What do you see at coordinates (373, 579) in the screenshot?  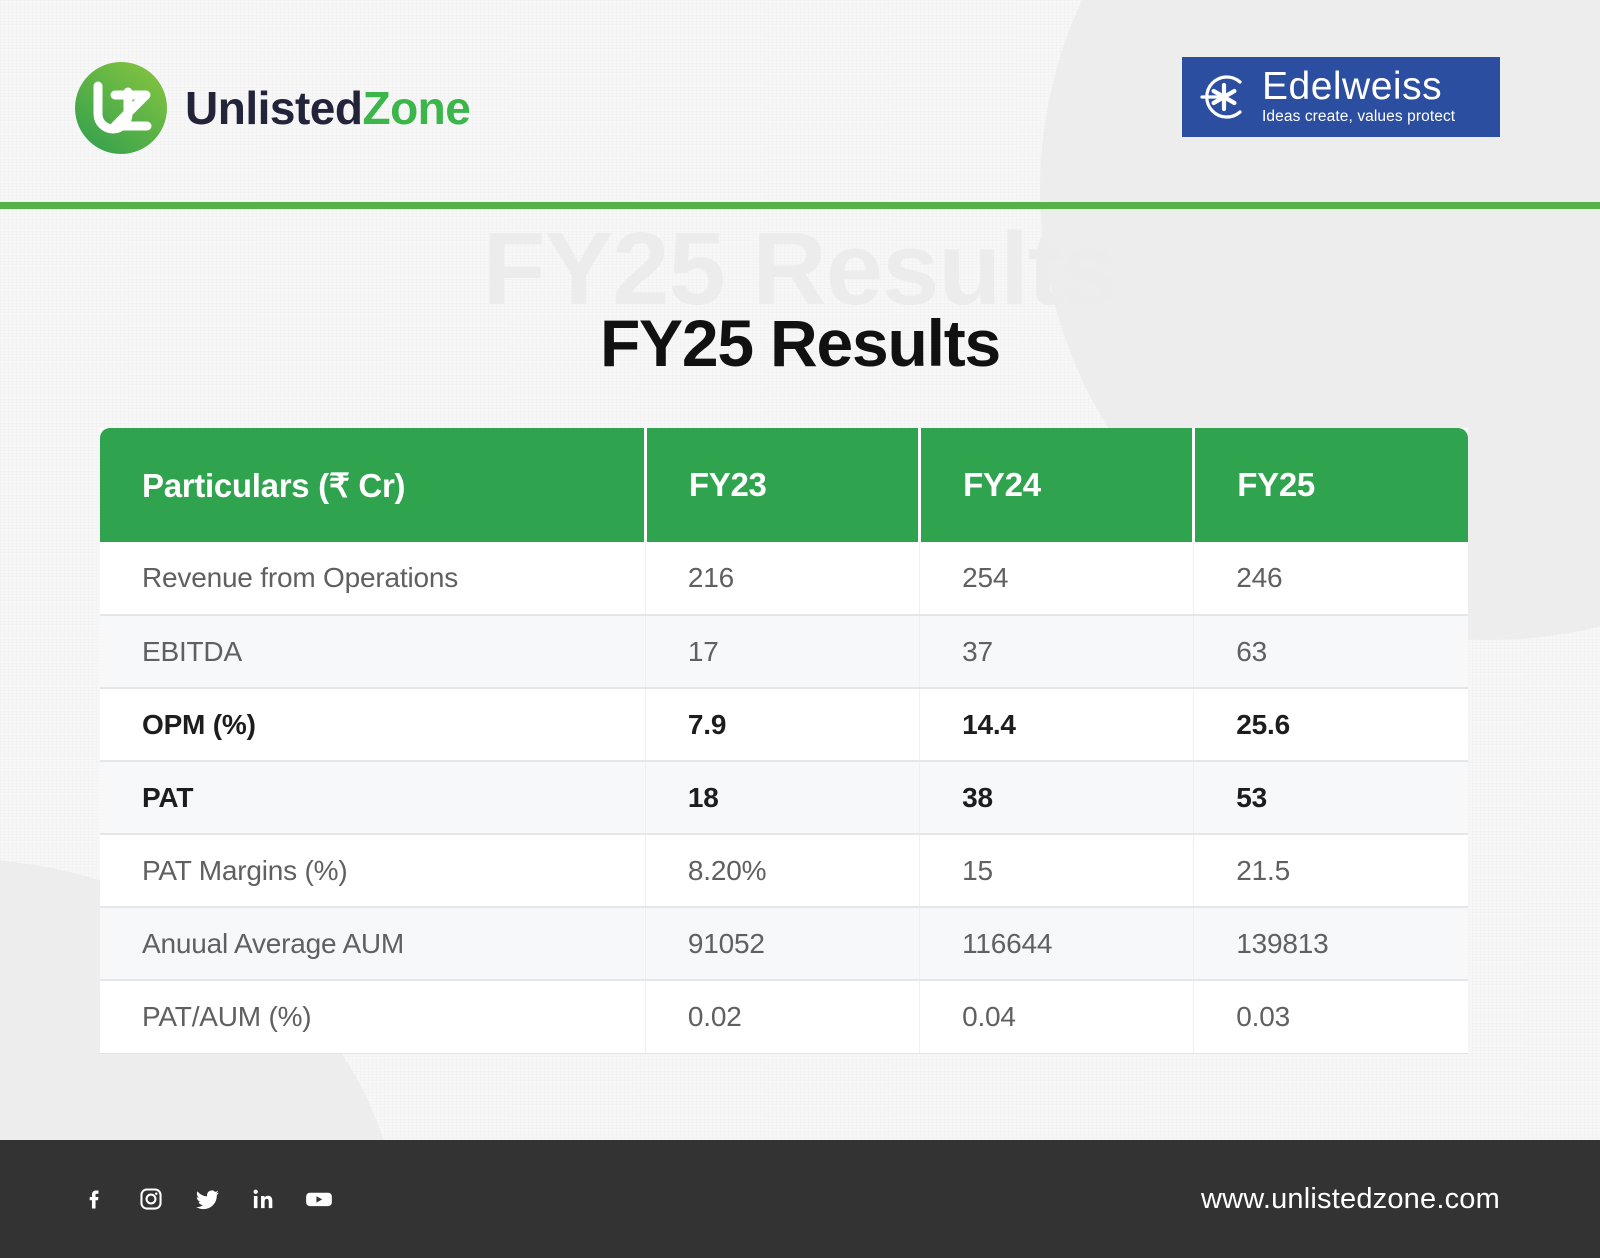 I see `row-label: Revenue from Operations` at bounding box center [373, 579].